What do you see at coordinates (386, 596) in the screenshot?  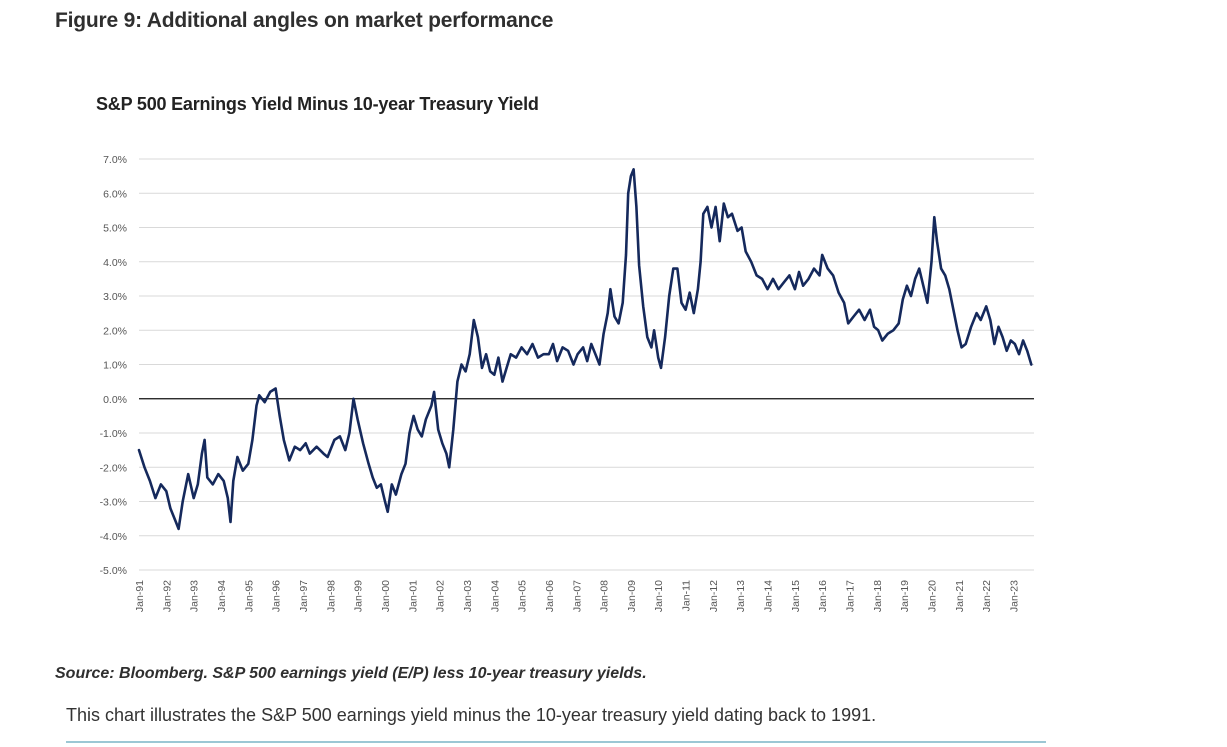 I see `x-tick-label: Jan-00` at bounding box center [386, 596].